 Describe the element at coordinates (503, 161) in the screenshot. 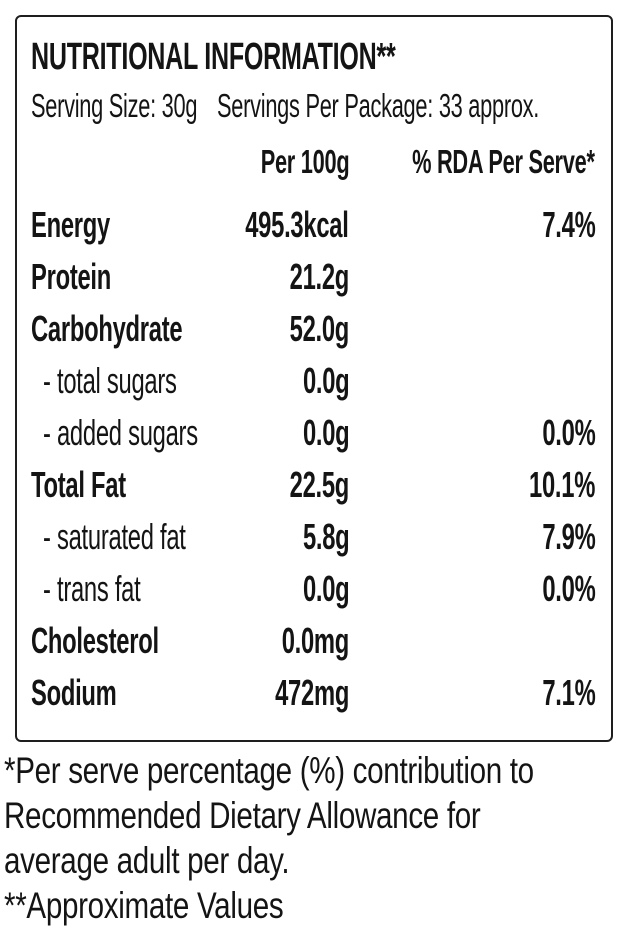

I see `column-header-rda: % RDA Per Serve*` at that location.